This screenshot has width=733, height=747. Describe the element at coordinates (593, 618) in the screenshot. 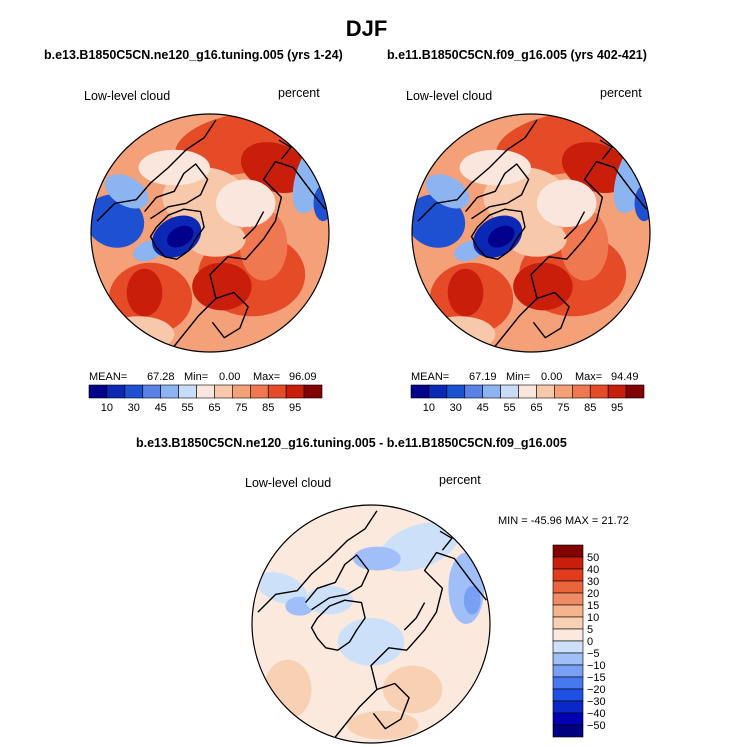

I see `colorbar-3-tick: 10` at that location.